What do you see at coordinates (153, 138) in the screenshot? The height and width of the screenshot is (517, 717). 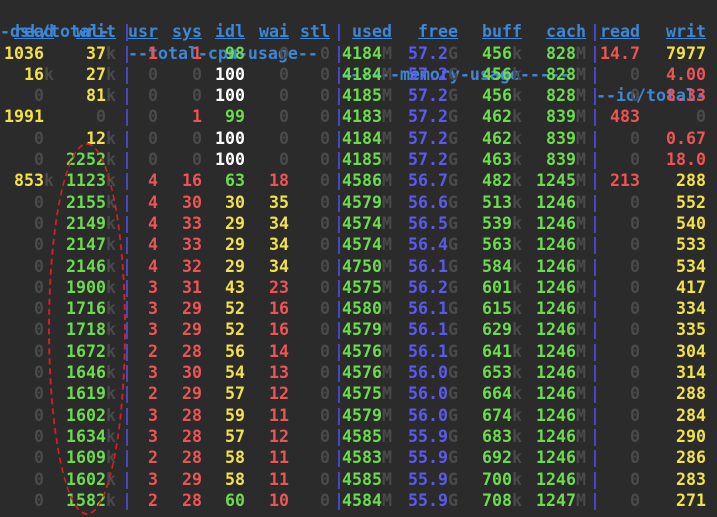 I see `cell-usr: 0` at bounding box center [153, 138].